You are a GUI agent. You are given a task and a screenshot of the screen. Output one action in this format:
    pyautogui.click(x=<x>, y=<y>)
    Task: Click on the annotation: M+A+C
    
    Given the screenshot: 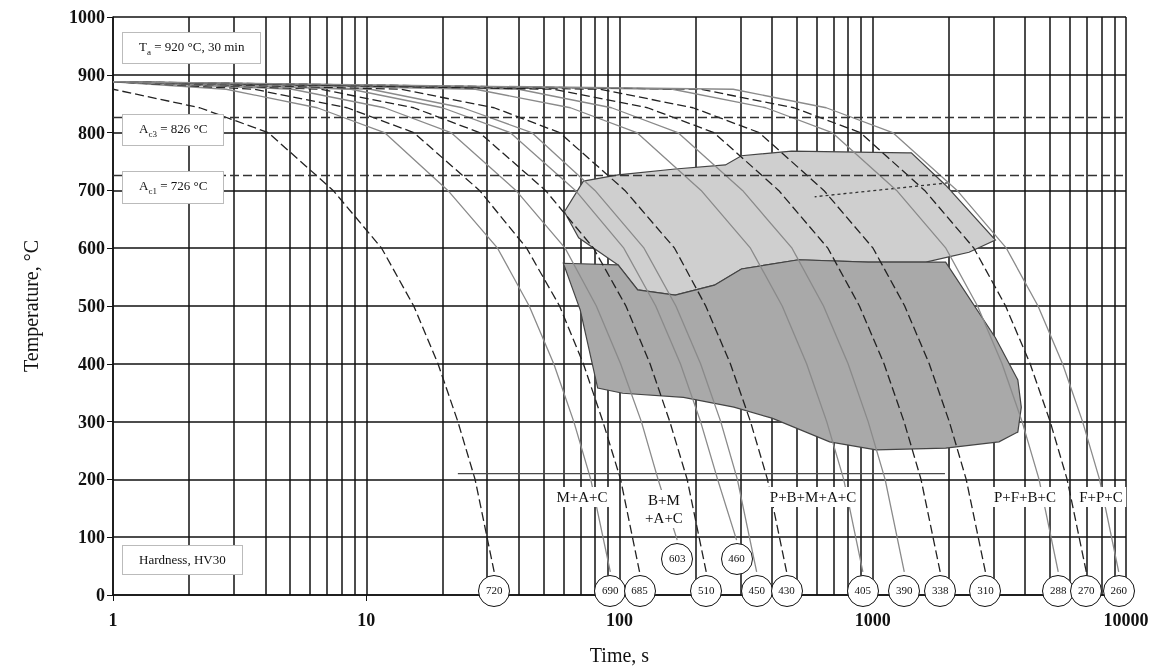 What is the action you would take?
    pyautogui.click(x=582, y=497)
    